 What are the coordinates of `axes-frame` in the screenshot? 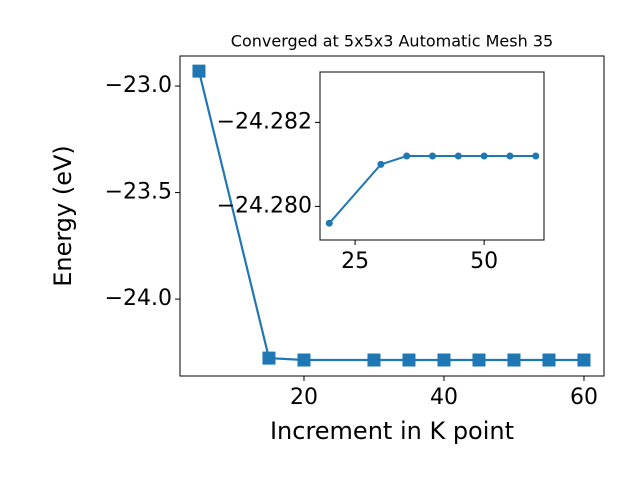 It's located at (432, 156).